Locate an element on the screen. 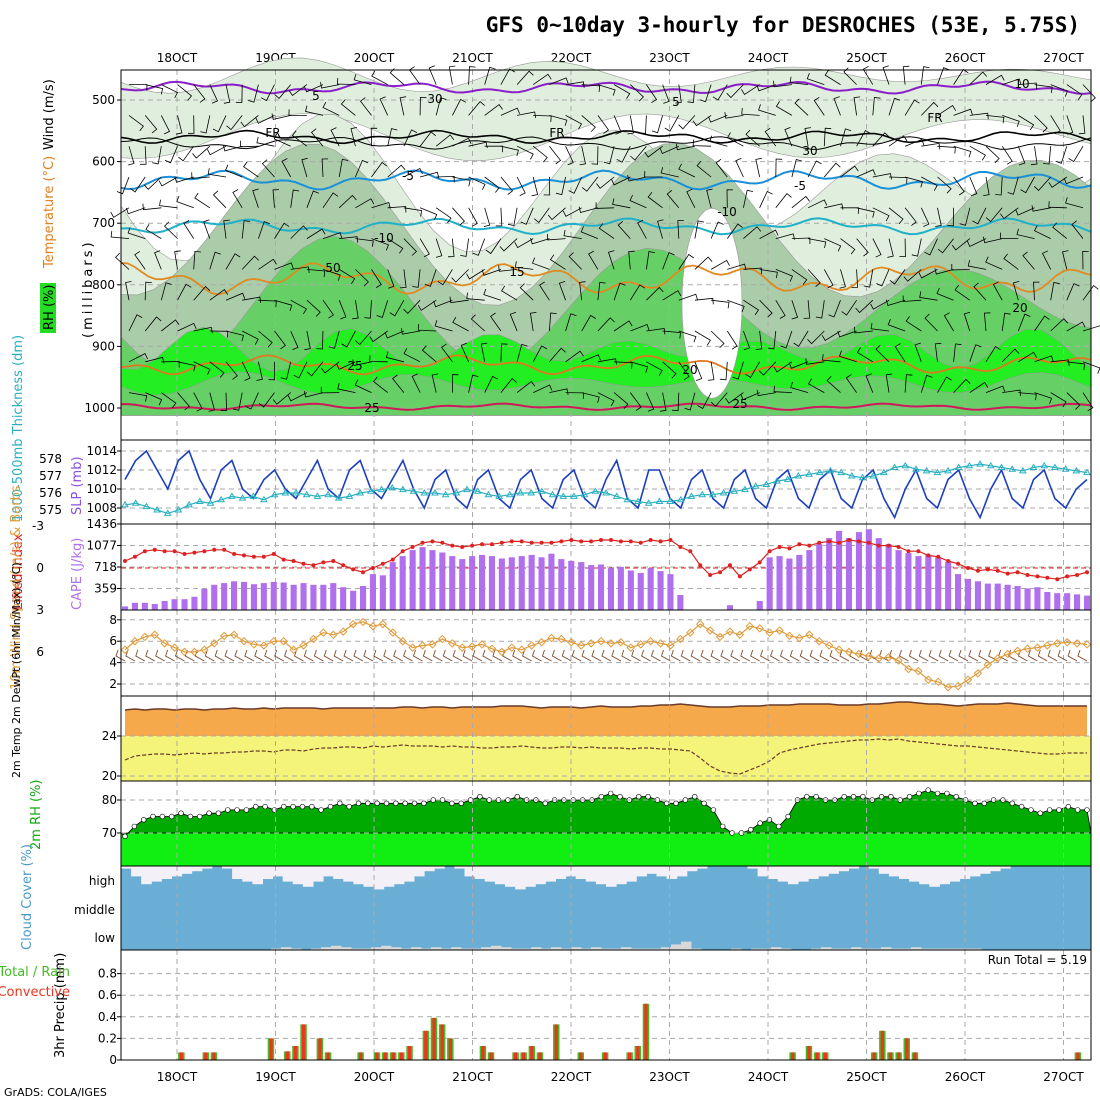 Image resolution: width=1100 pixels, height=1100 pixels. run-total-text: Run Total = 5.19 is located at coordinates (1037, 960).